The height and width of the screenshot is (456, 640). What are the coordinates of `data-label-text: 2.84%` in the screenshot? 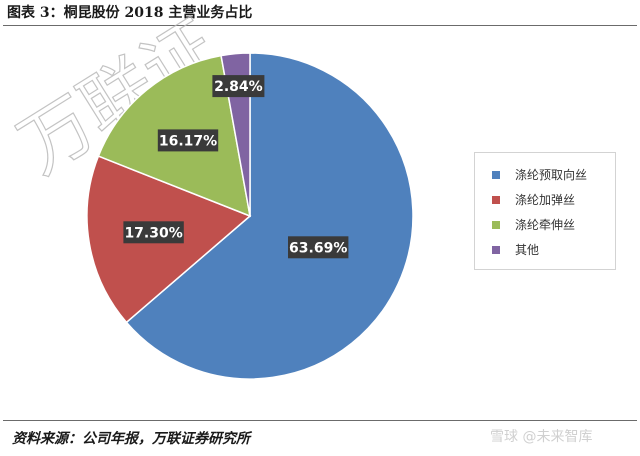 It's located at (238, 87).